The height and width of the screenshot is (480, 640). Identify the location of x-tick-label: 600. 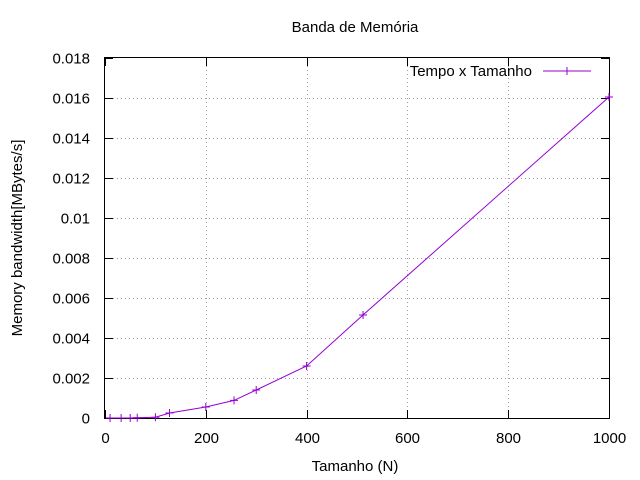
(407, 438).